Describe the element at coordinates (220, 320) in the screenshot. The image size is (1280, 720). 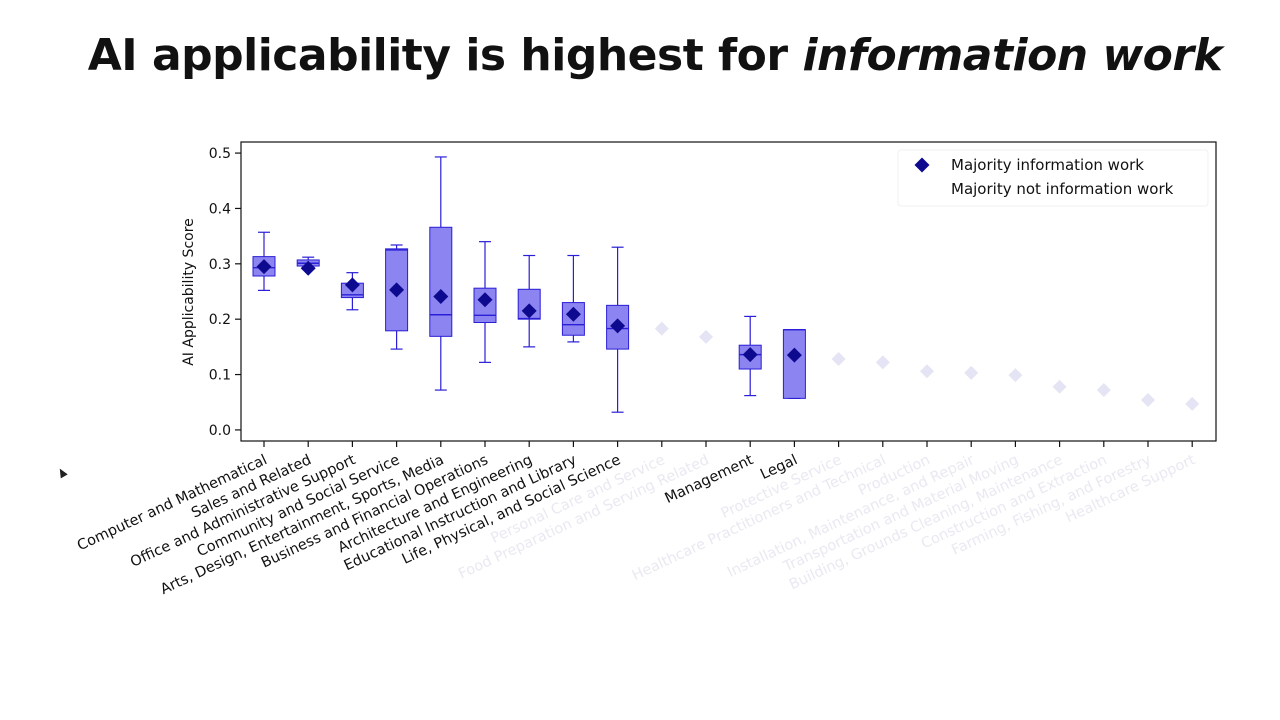
I see `y-tick-label: 0.2` at that location.